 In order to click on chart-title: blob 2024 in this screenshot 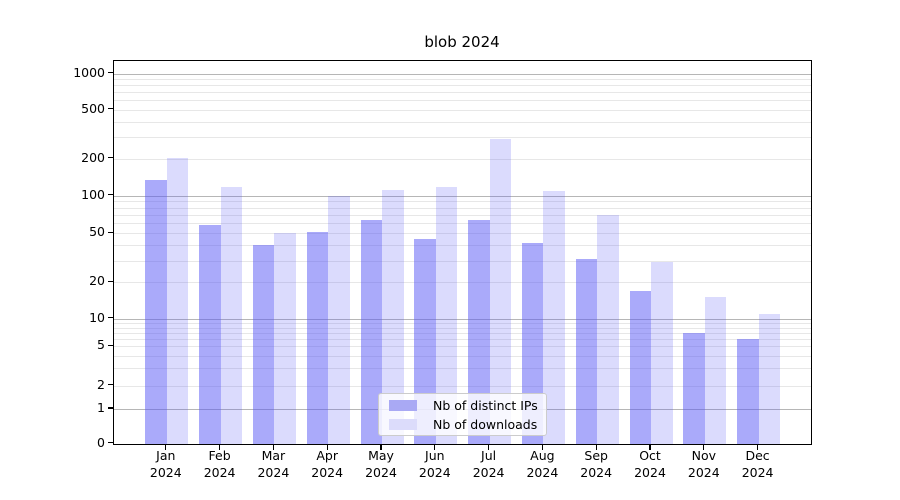, I will do `click(462, 42)`.